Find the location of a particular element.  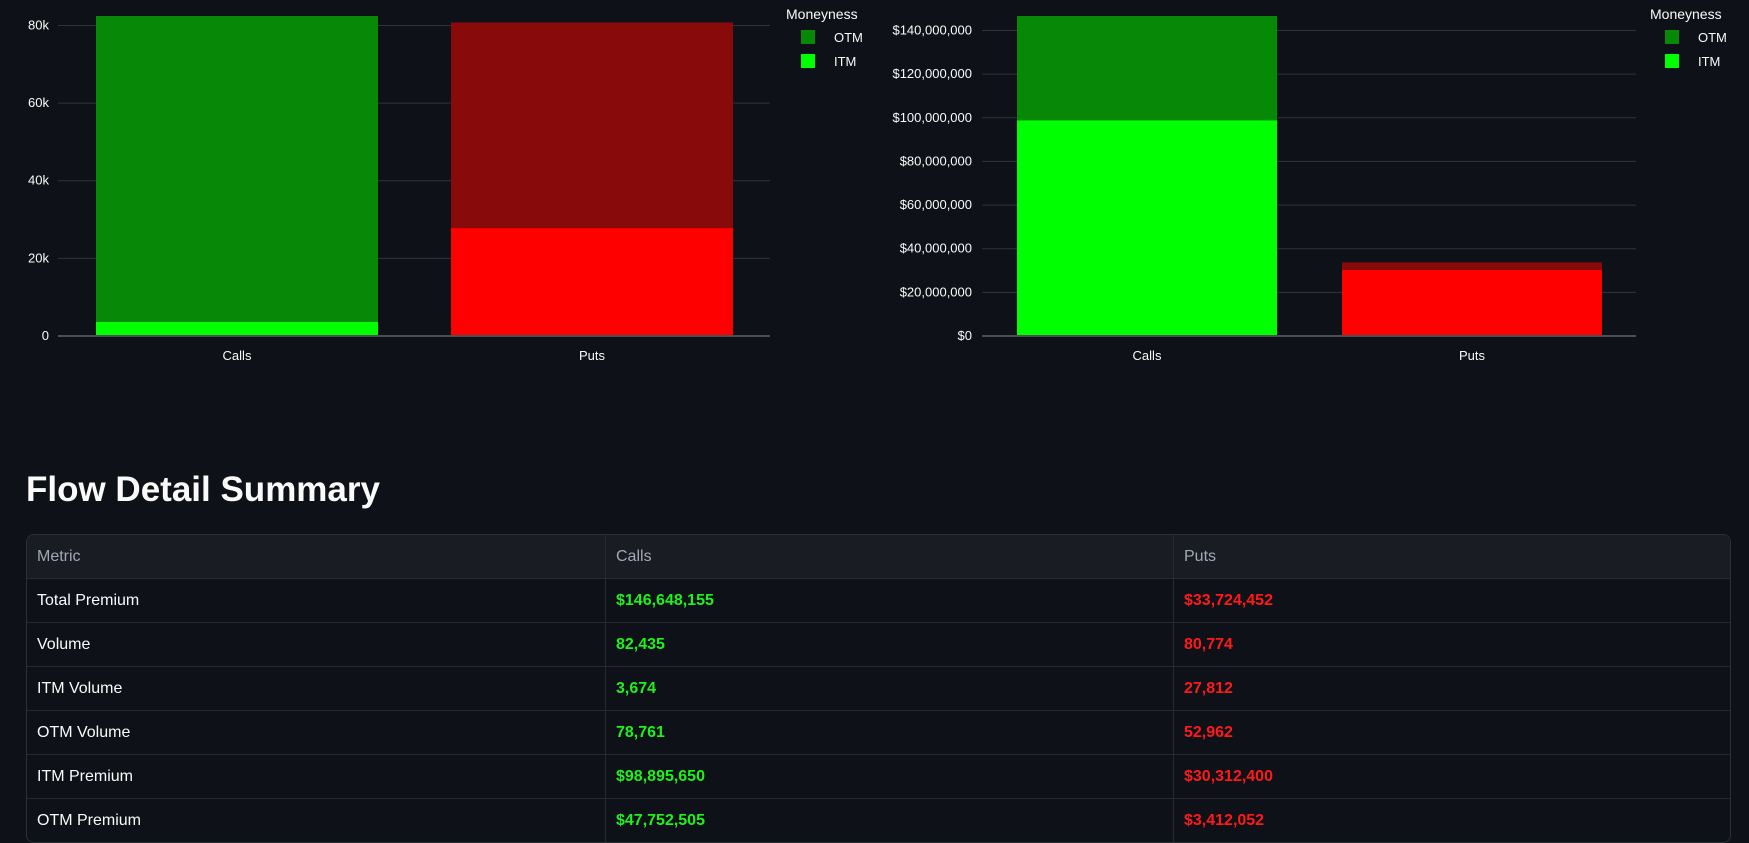

puts-cell: 27,812 is located at coordinates (1452, 689).